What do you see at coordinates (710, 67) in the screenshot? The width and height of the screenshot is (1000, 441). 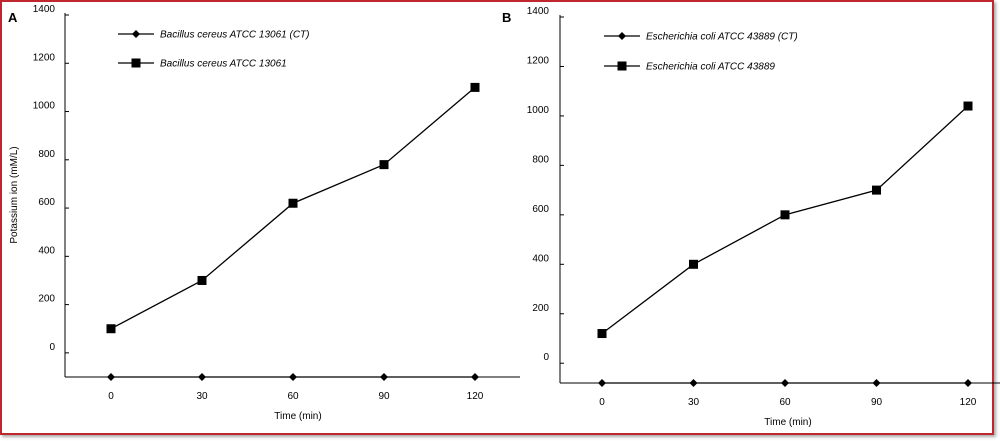 I see `legend-entry: Escherichia coli ATCC 43889` at bounding box center [710, 67].